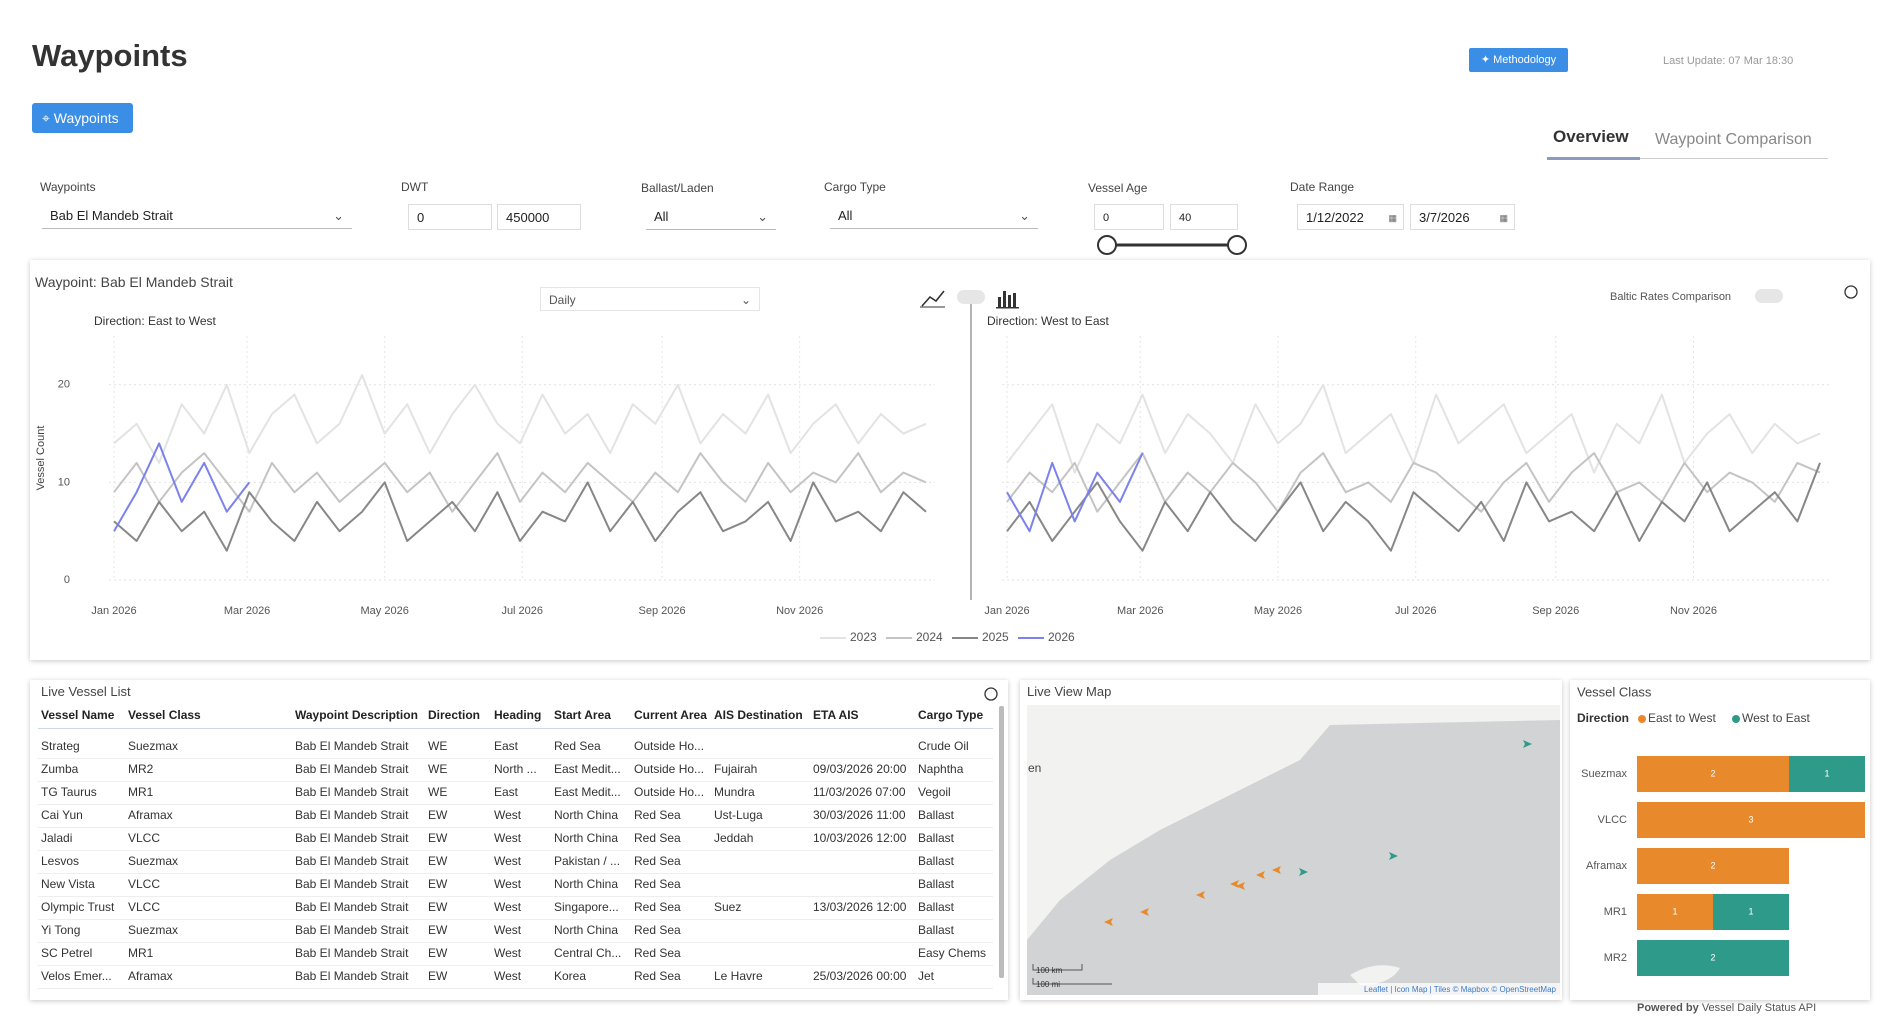  What do you see at coordinates (1671, 297) in the screenshot?
I see `toggle-label: Baltic Rates Comparison` at bounding box center [1671, 297].